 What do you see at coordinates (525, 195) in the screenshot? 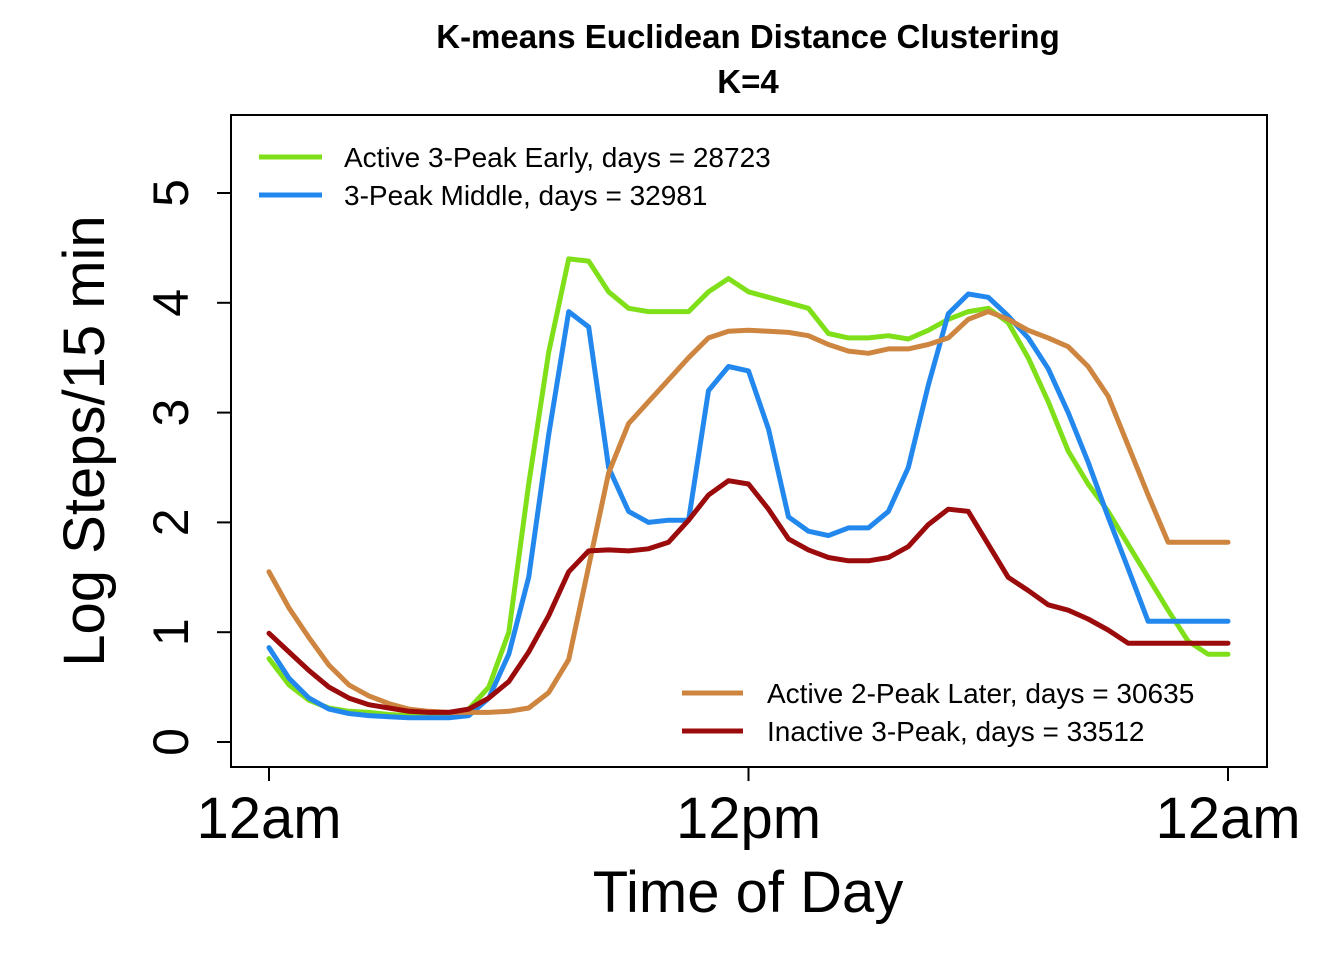
I see `legend-label: 3-Peak Middle, days = 32981` at bounding box center [525, 195].